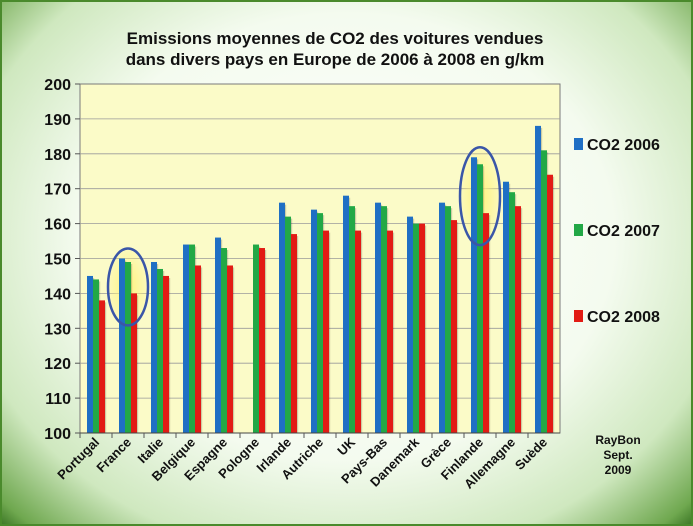  What do you see at coordinates (623, 231) in the screenshot?
I see `legend-label: CO2 2007` at bounding box center [623, 231].